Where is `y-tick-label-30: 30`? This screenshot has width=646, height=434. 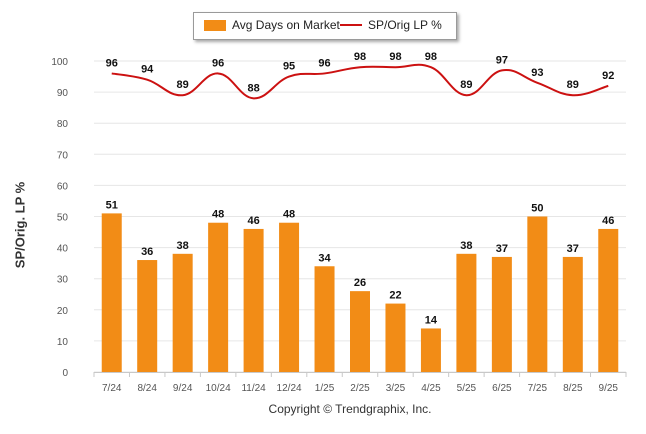
y-tick-label-30: 30 is located at coordinates (63, 280).